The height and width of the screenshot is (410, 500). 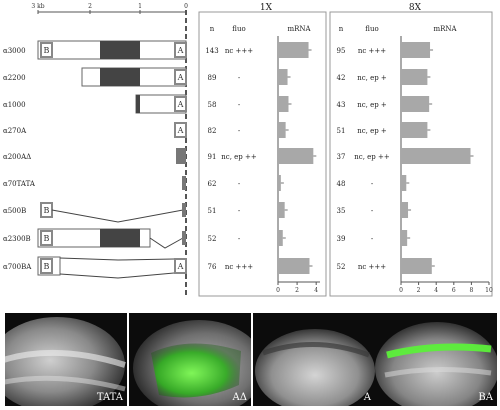 What do you see at coordinates (14, 211) in the screenshot?
I see `construct-name: α500B` at bounding box center [14, 211].